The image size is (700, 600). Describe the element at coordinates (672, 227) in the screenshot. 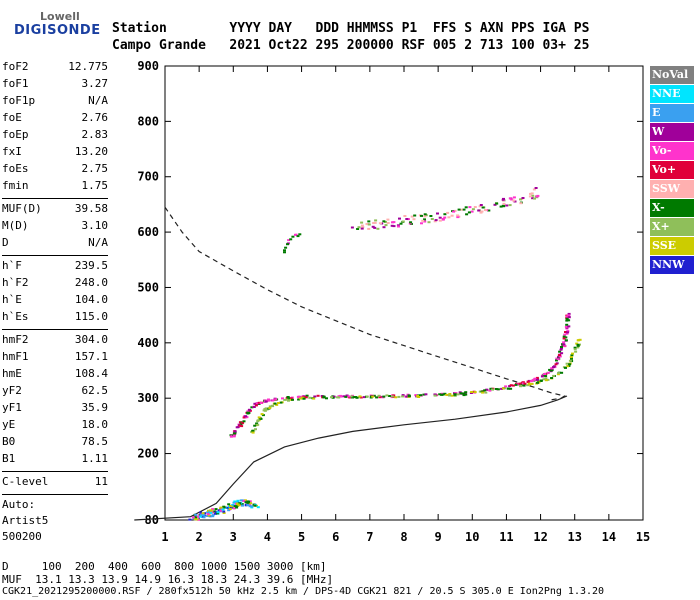

I see `legend-item-x-: X+` at that location.